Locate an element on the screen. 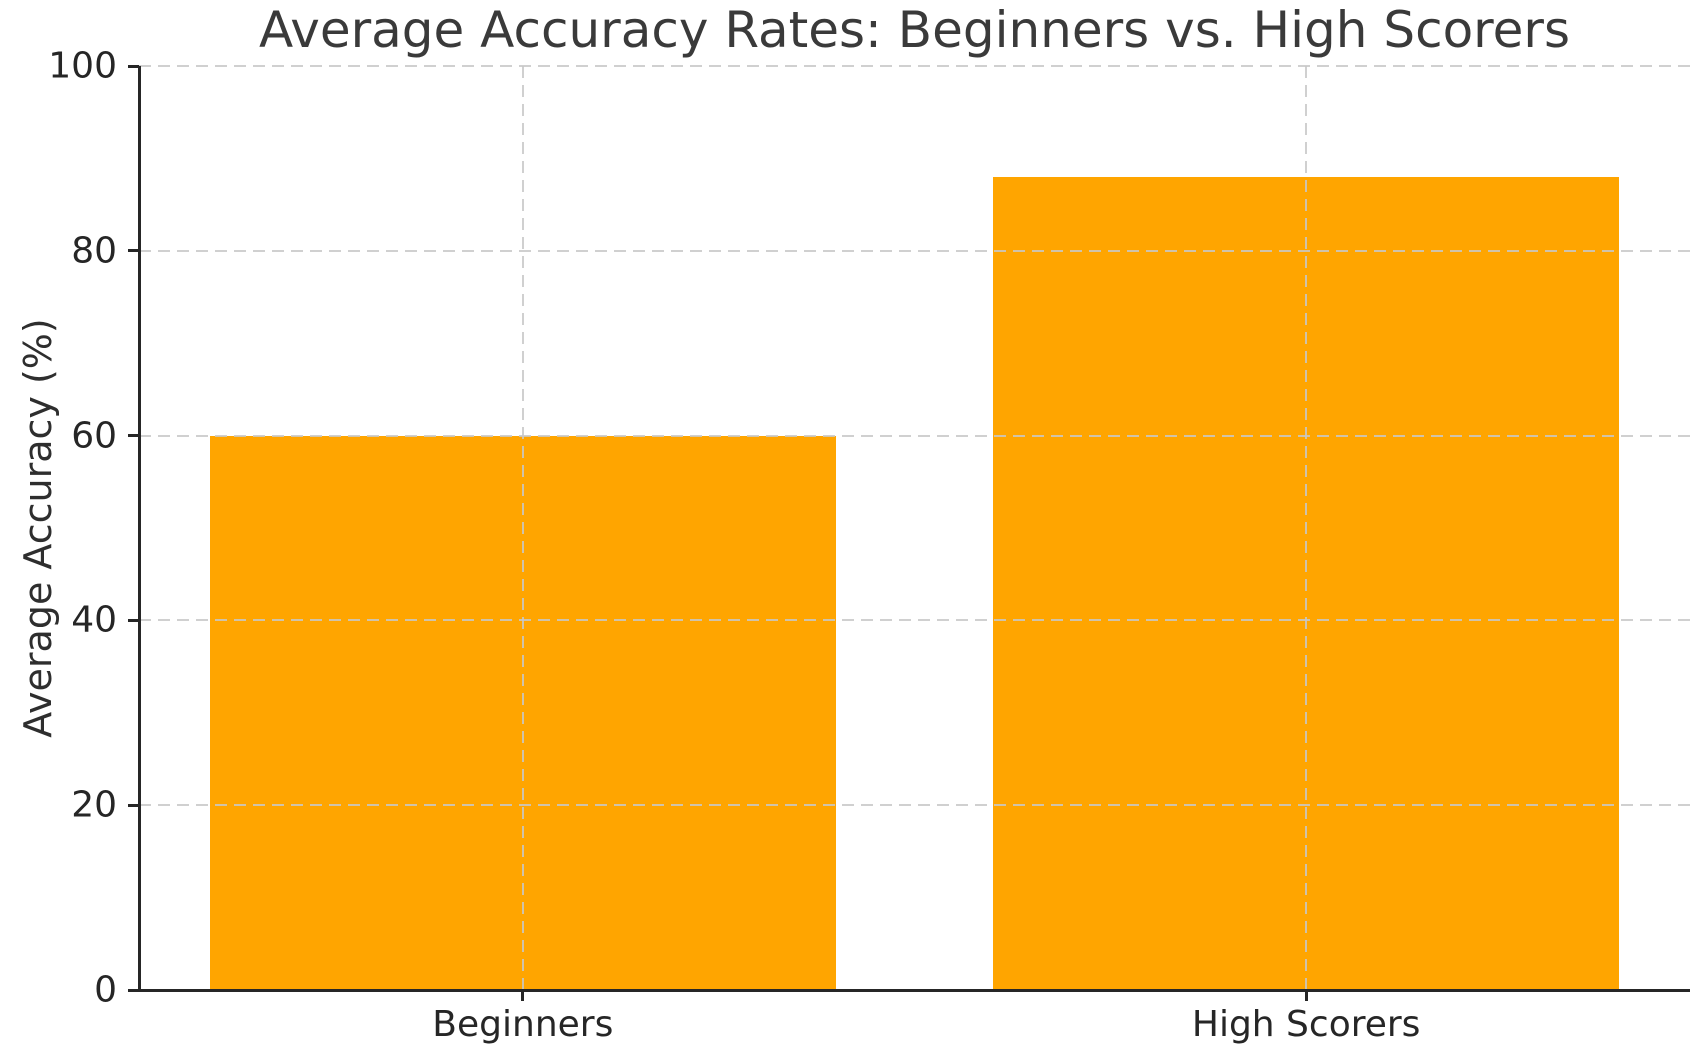 Image resolution: width=1707 pixels, height=1057 pixels. y-tick-label: 40 is located at coordinates (94, 620).